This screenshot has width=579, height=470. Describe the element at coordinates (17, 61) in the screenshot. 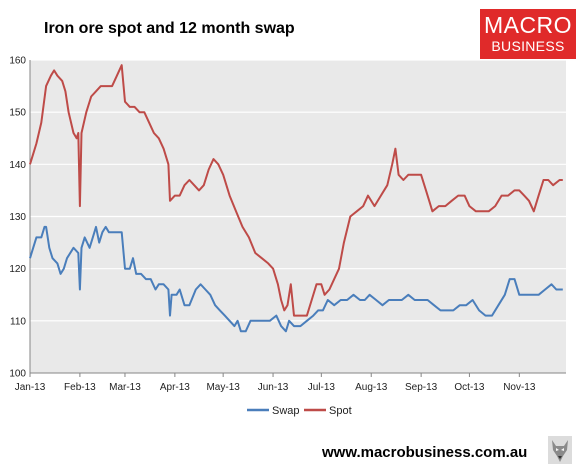

I see `y-tick-label: 160` at that location.